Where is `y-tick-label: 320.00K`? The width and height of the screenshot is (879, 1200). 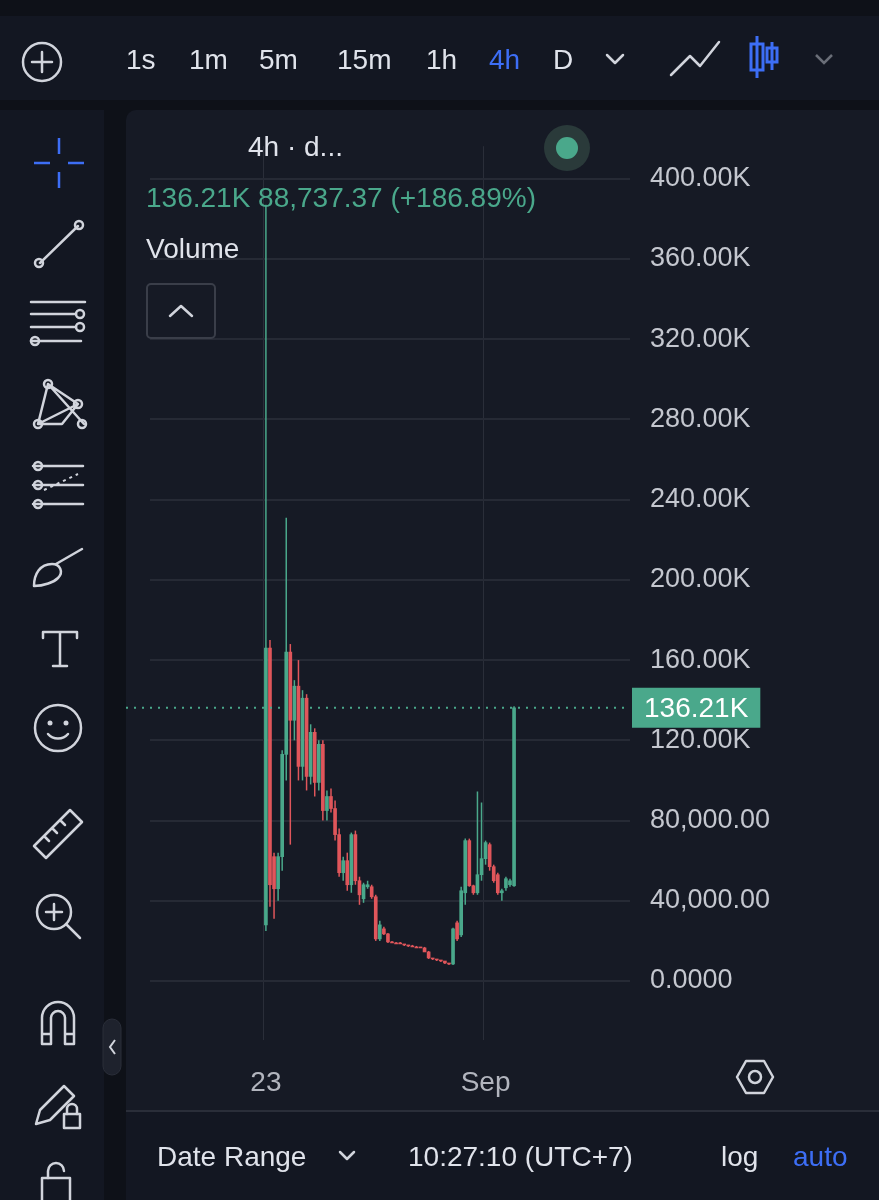
y-tick-label: 320.00K is located at coordinates (700, 337).